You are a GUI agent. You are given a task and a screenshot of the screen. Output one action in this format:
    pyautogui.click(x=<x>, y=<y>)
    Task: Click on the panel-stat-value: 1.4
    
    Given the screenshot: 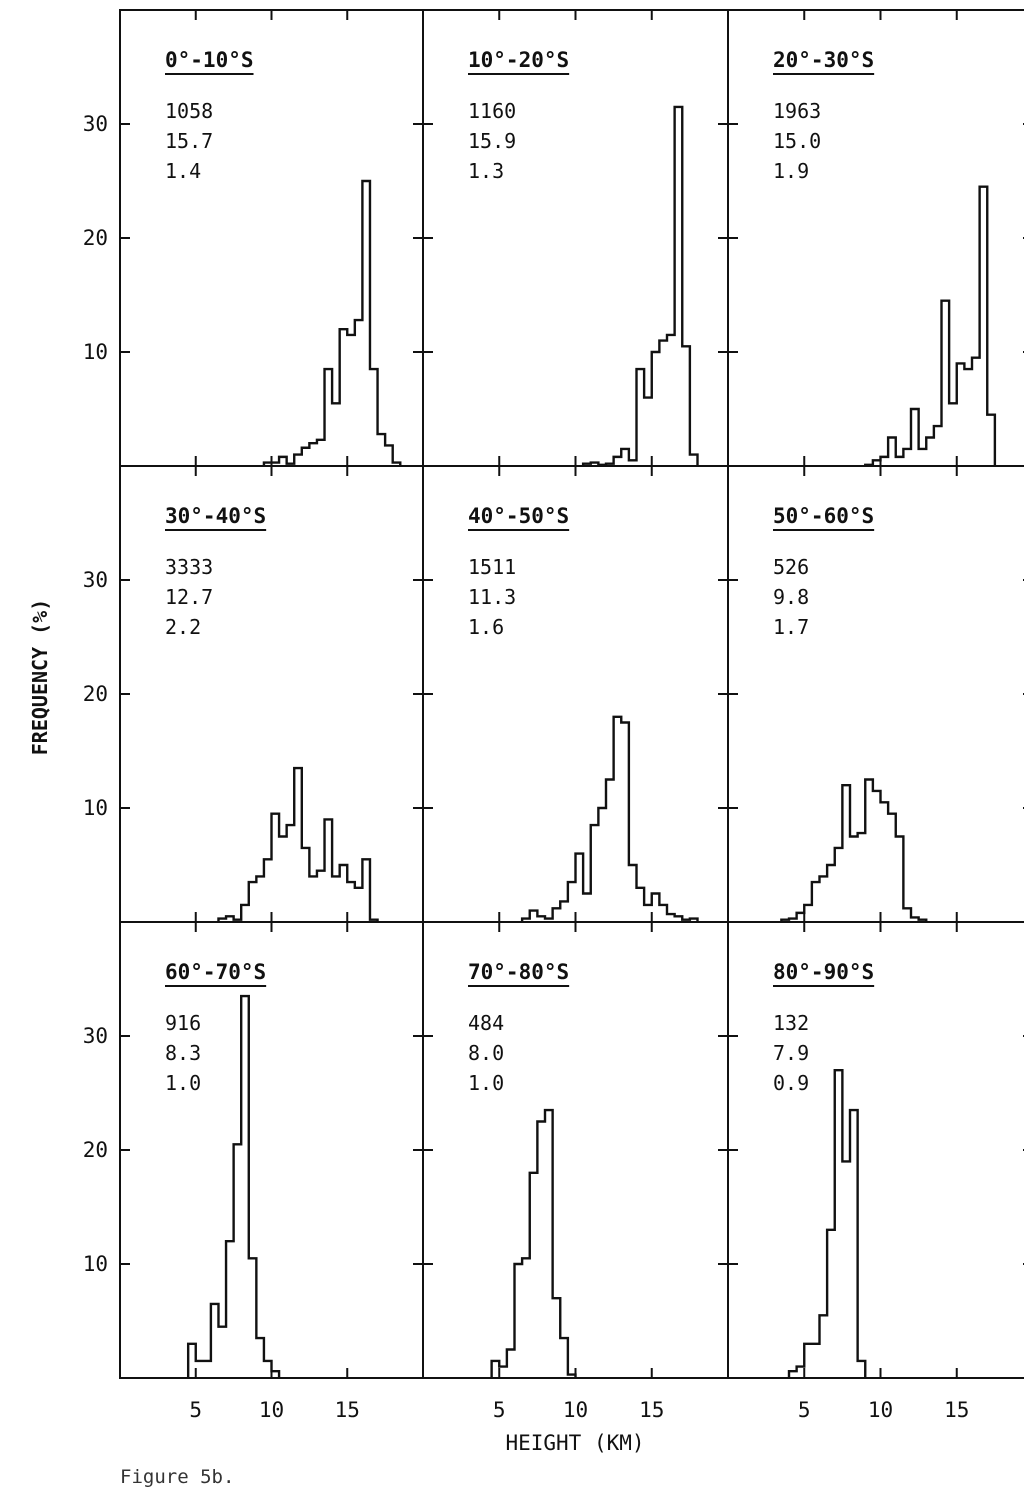 What is the action you would take?
    pyautogui.click(x=183, y=171)
    